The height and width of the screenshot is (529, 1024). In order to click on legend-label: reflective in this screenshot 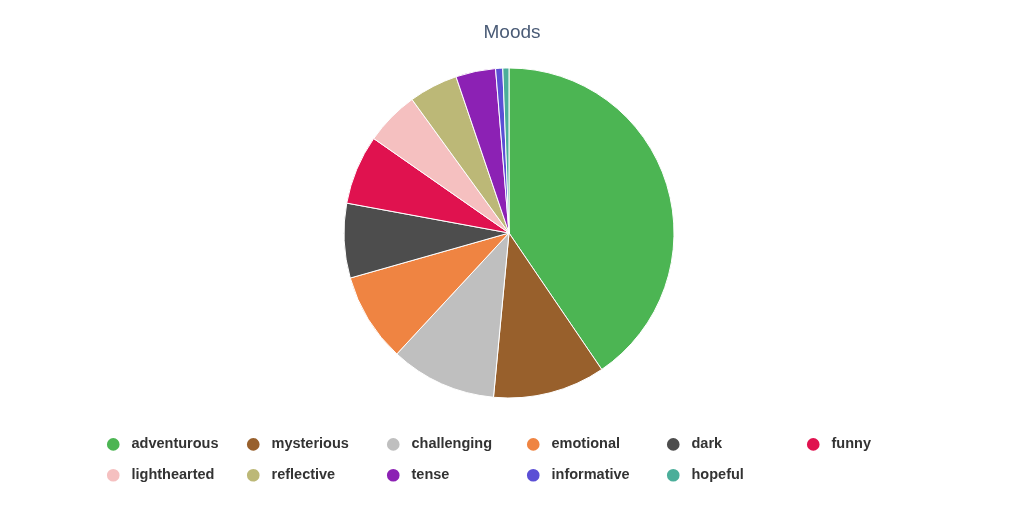, I will do `click(303, 474)`.